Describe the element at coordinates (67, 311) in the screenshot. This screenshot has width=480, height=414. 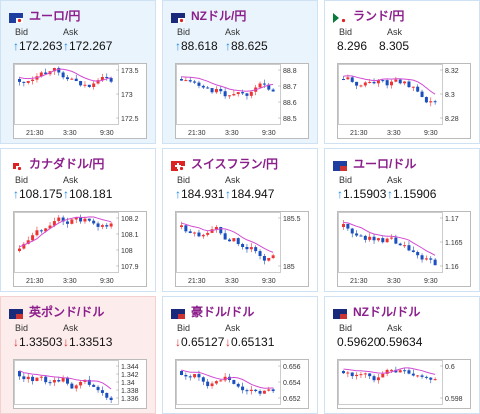
I see `currency-pair-link: 英ポンド/ドル` at that location.